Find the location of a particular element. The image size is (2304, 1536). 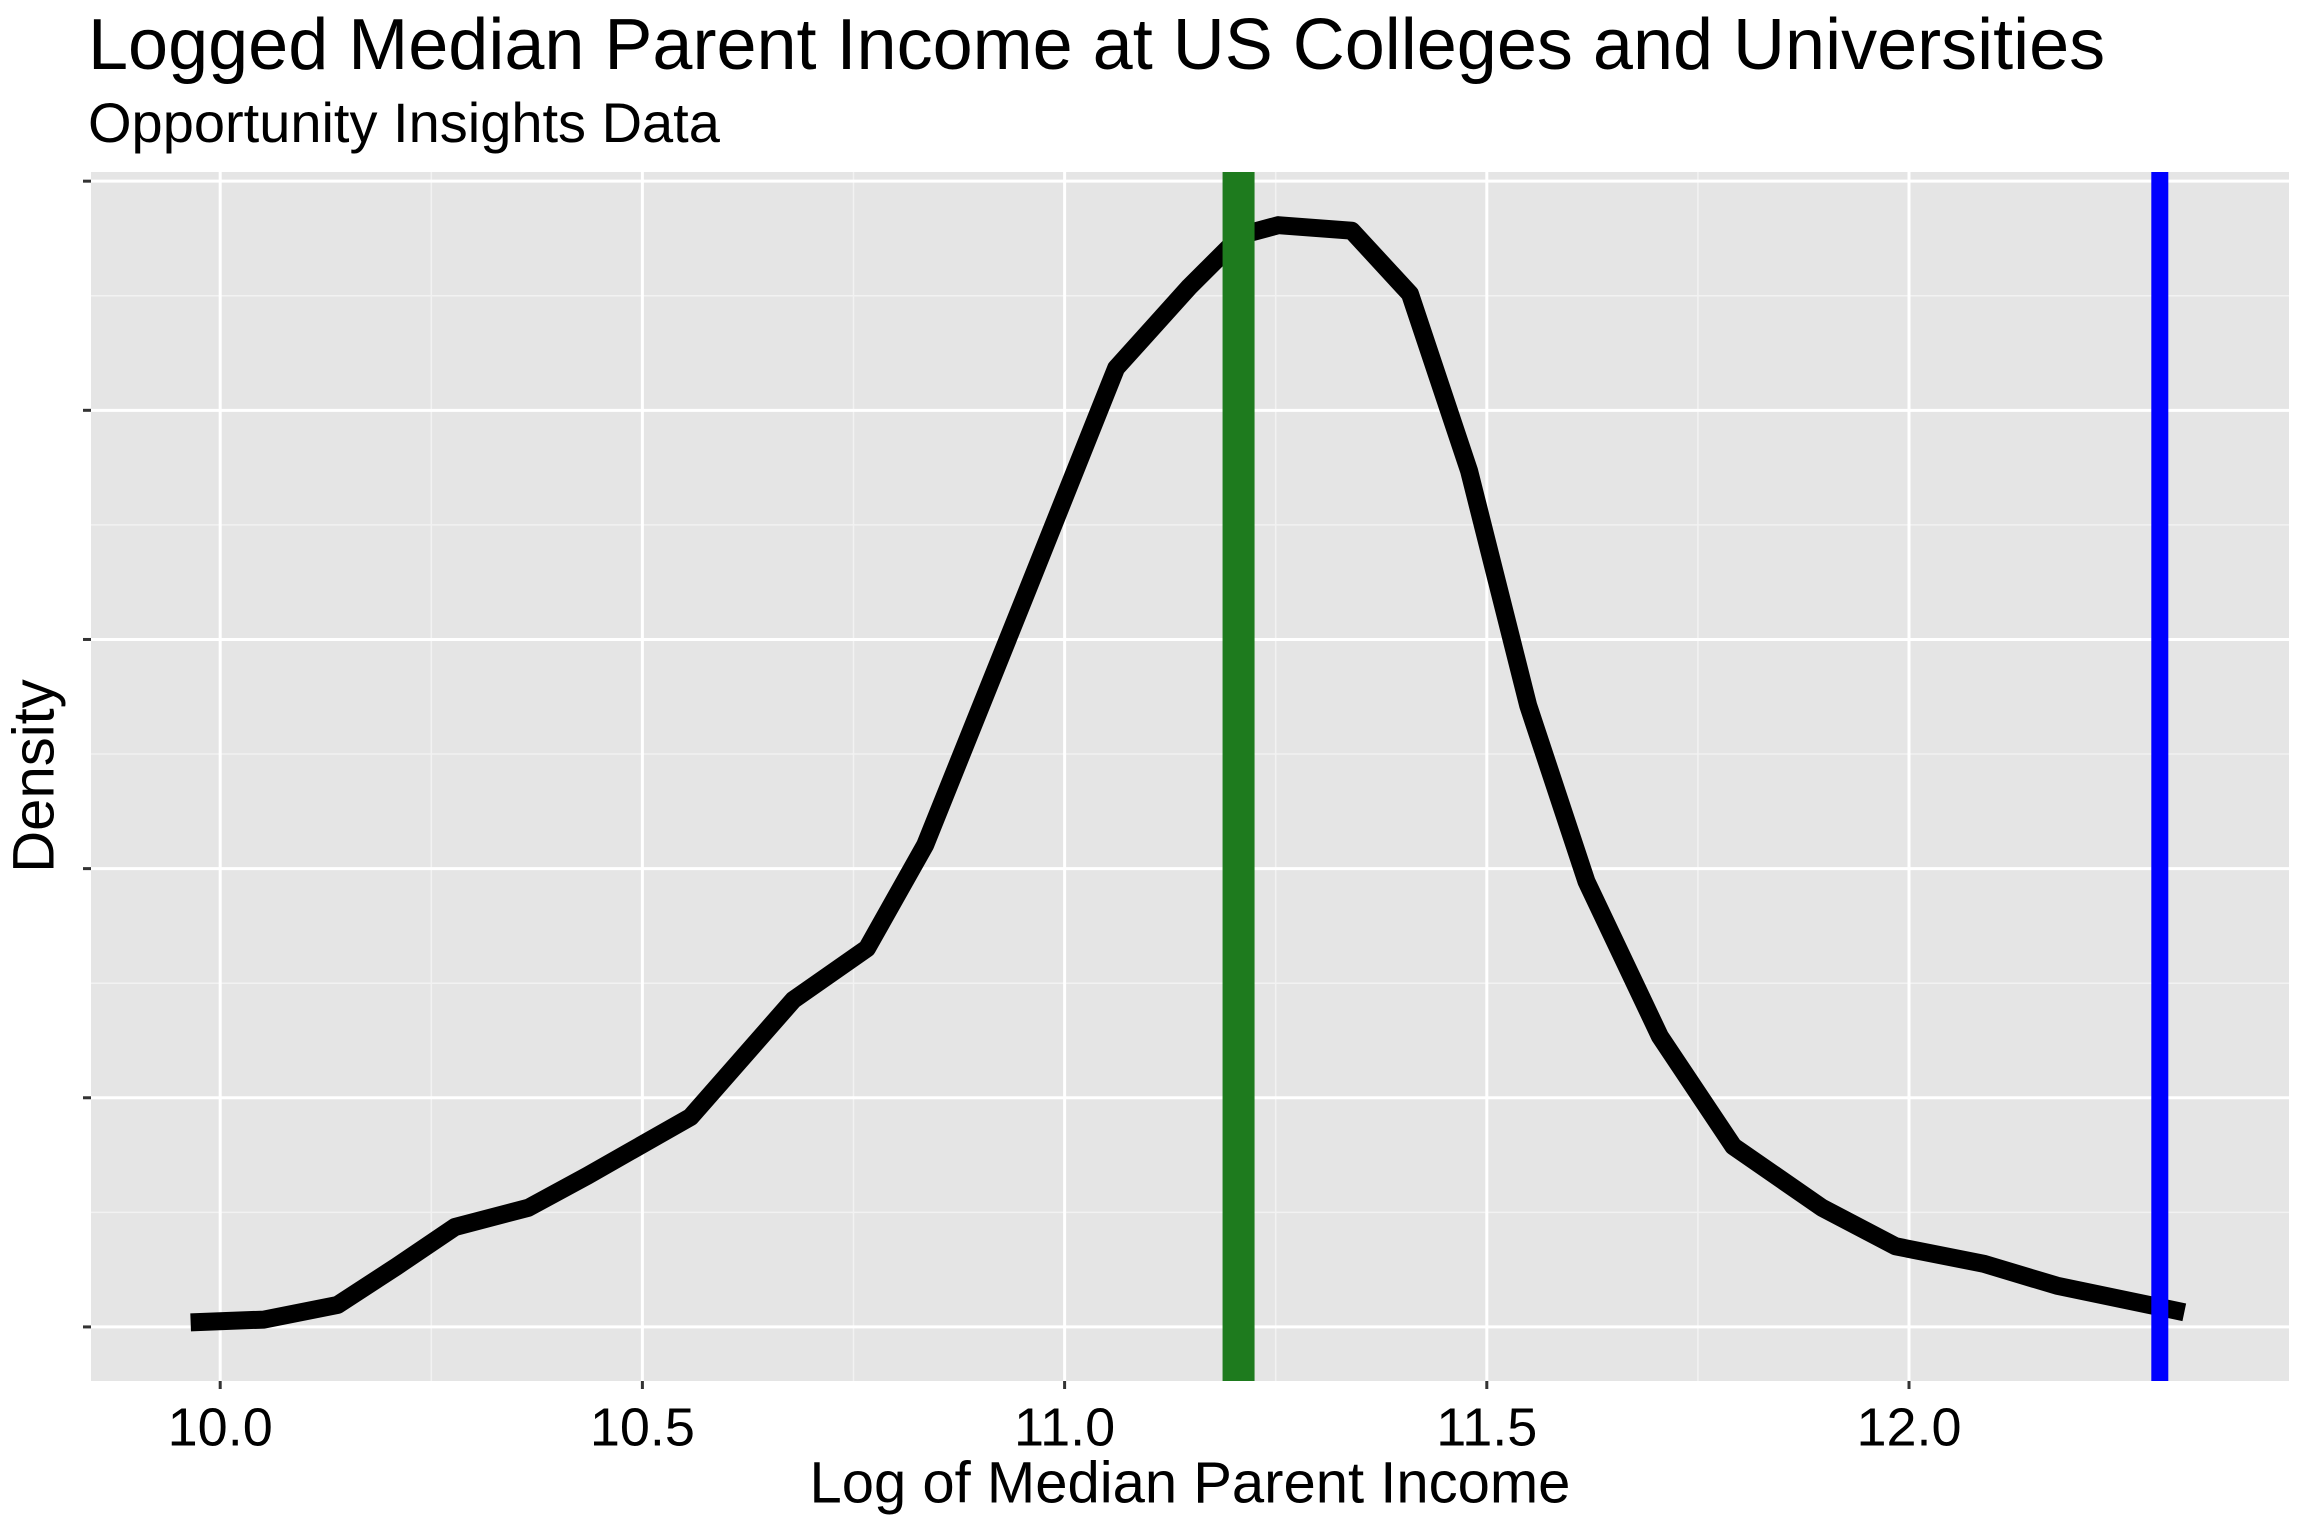

x-tick-label: 12.0 is located at coordinates (1908, 1427).